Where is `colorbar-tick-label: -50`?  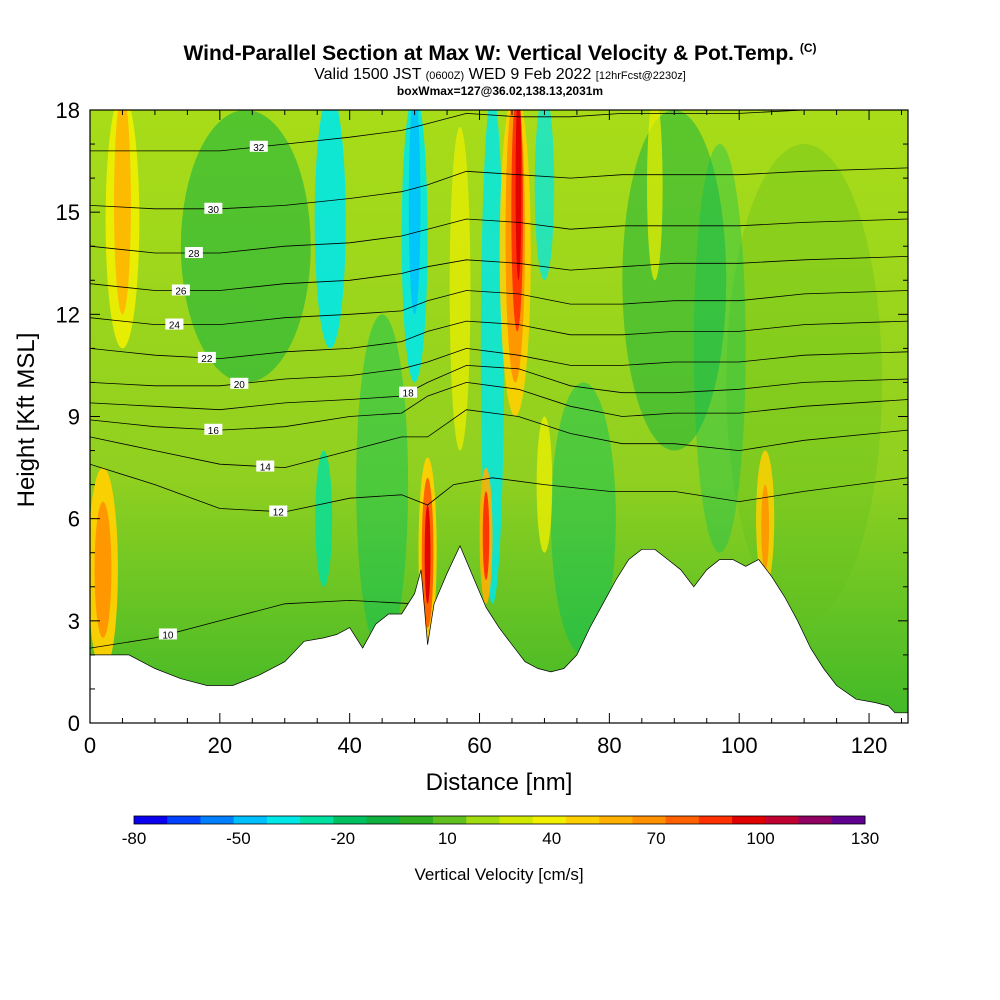 colorbar-tick-label: -50 is located at coordinates (238, 838).